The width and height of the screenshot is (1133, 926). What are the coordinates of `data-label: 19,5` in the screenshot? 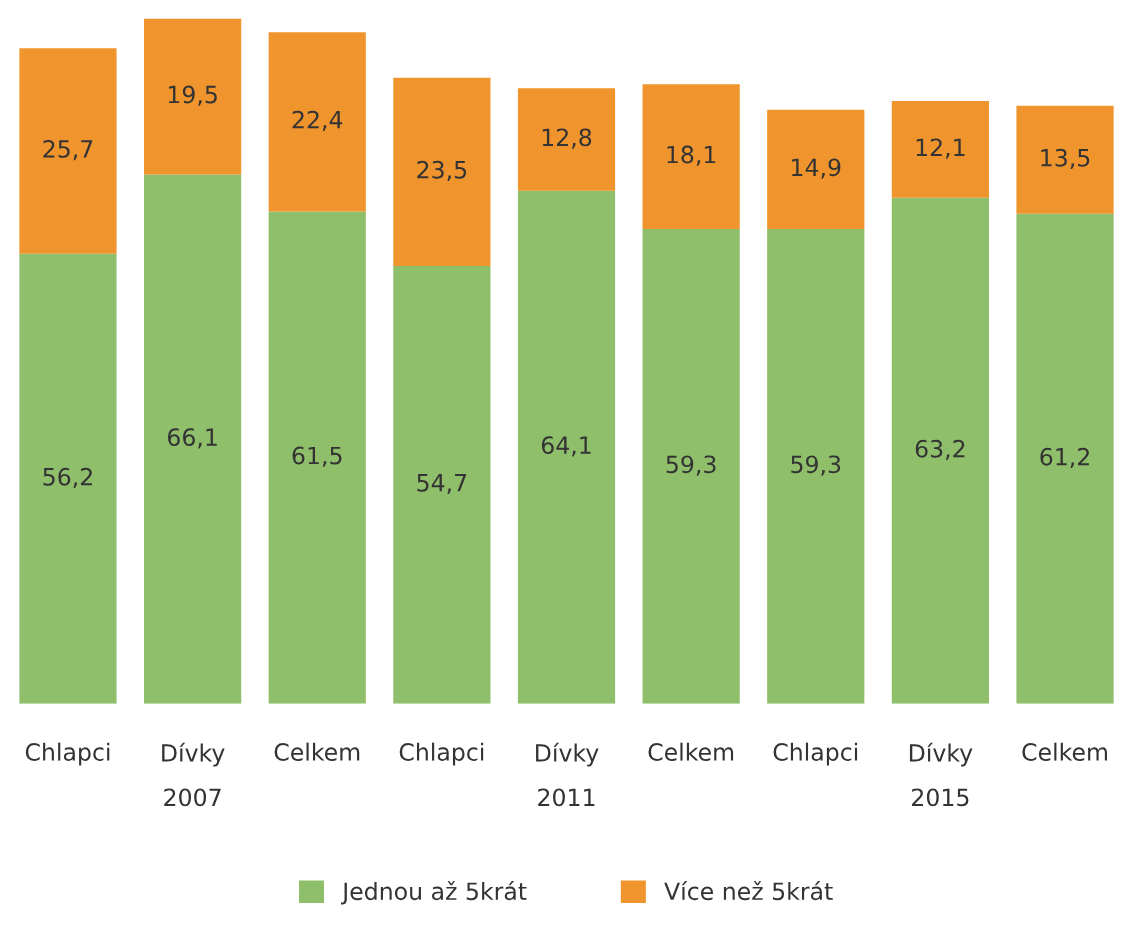 It's located at (192, 95).